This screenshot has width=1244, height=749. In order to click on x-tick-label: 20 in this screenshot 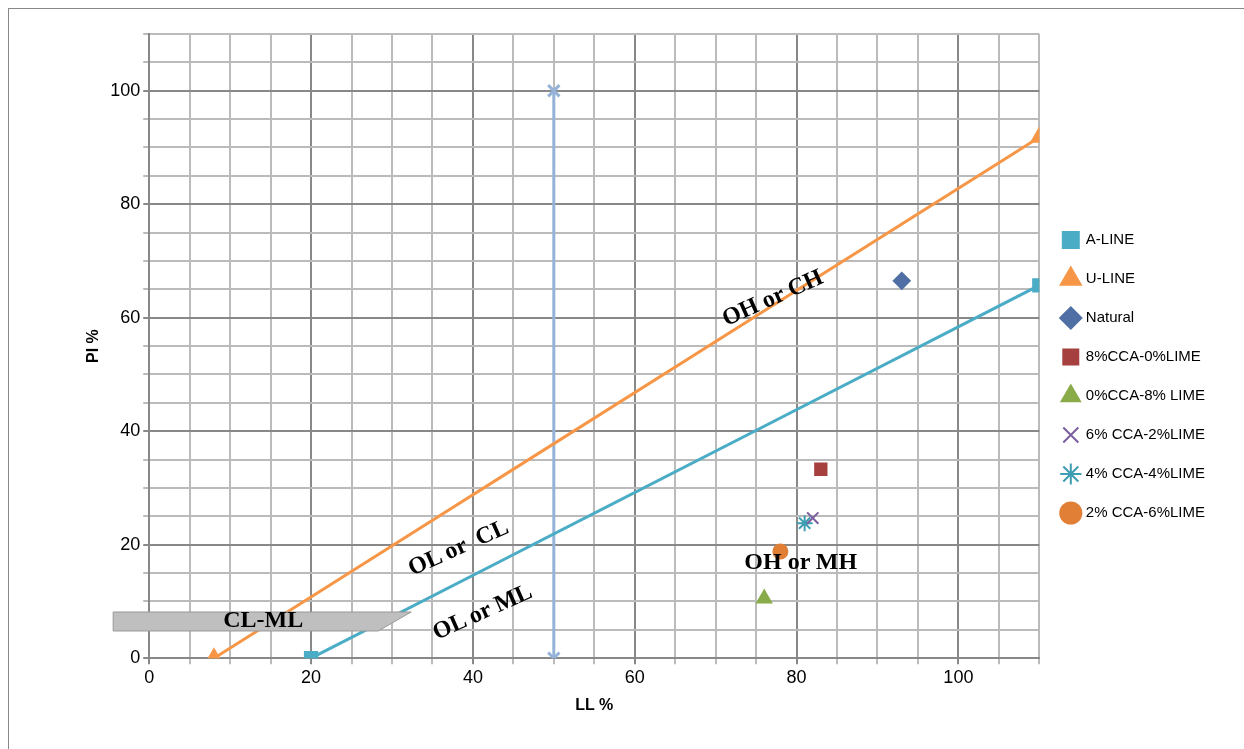, I will do `click(311, 676)`.